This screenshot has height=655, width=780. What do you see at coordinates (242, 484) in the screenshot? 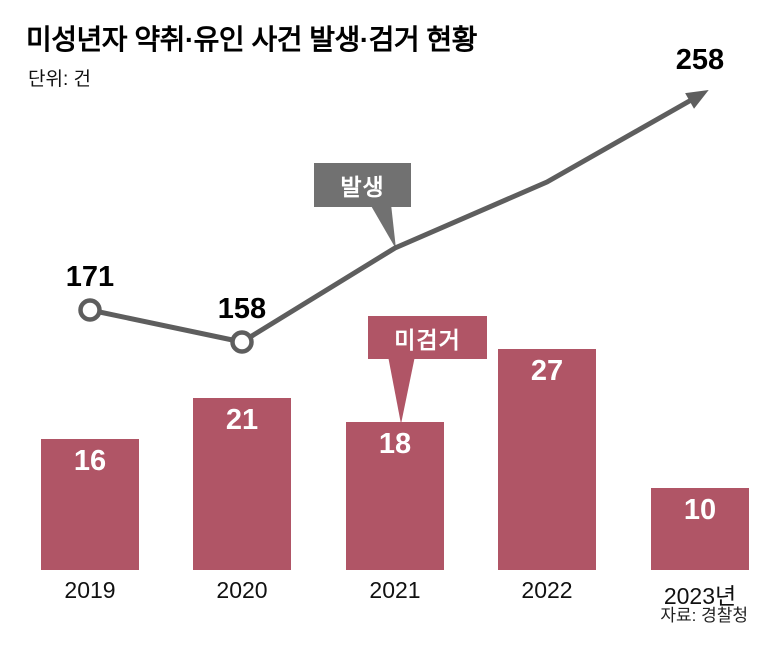
I see `bar-2020: 21` at bounding box center [242, 484].